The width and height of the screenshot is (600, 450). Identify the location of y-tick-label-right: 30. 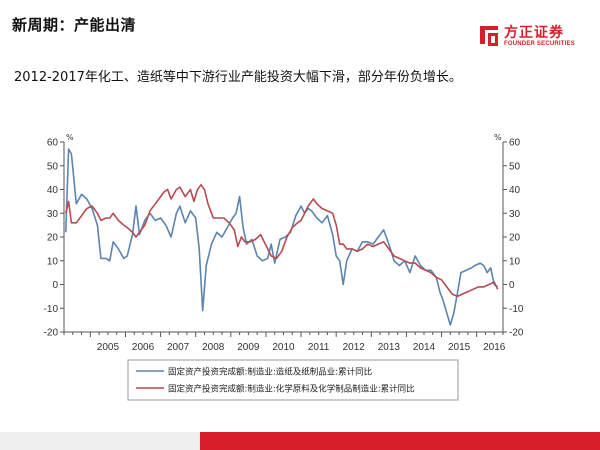
(515, 214).